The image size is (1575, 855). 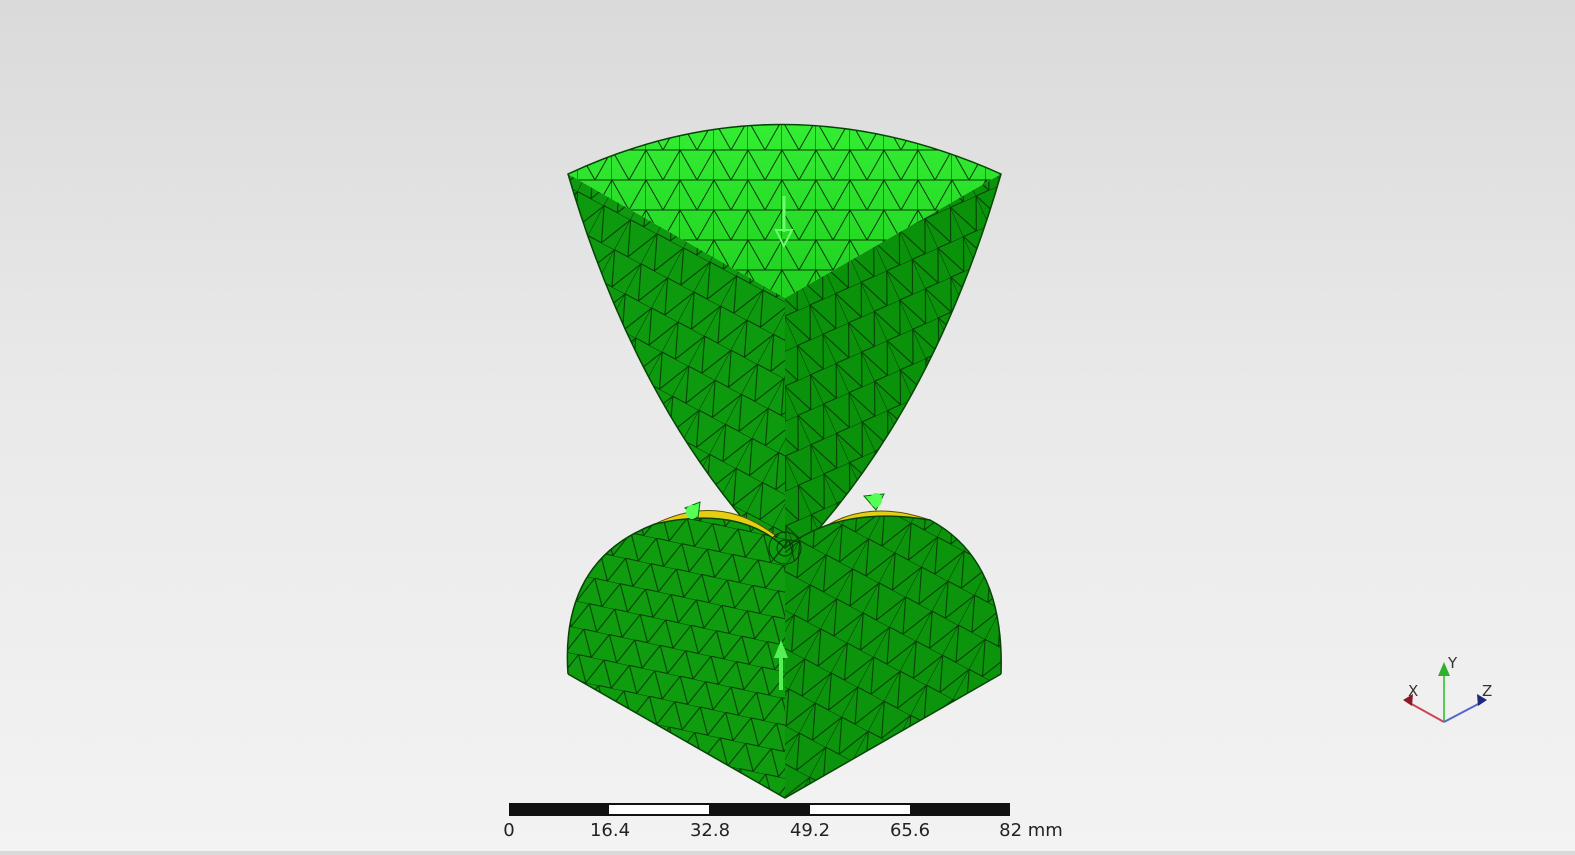 I want to click on scale-bar, so click(x=759, y=809).